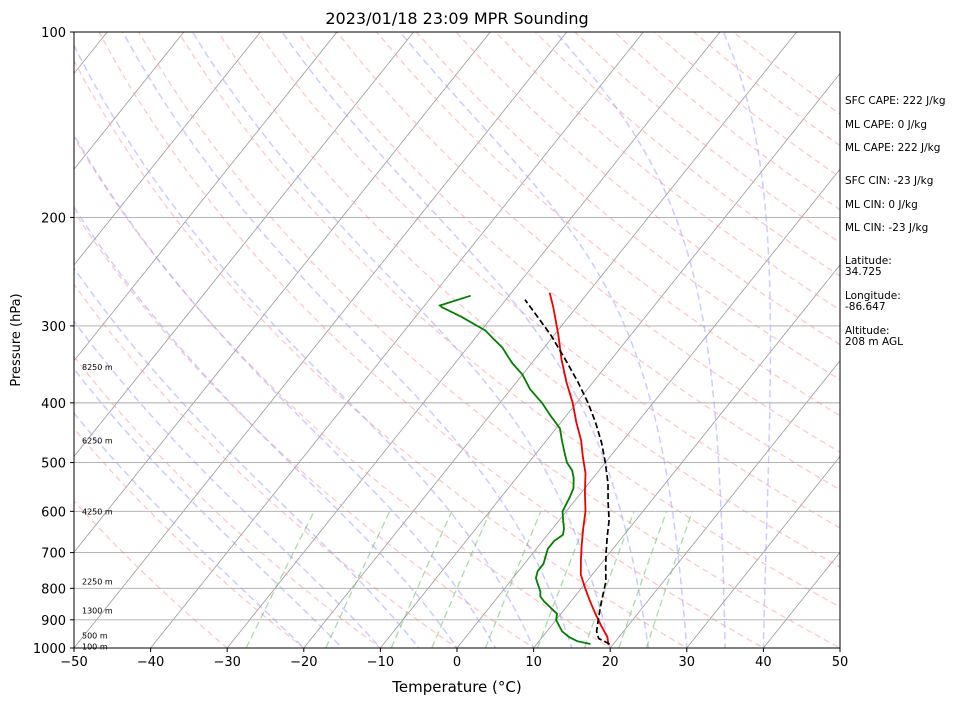 This screenshot has width=961, height=705. Describe the element at coordinates (53, 554) in the screenshot. I see `y-tick-label: 700` at that location.